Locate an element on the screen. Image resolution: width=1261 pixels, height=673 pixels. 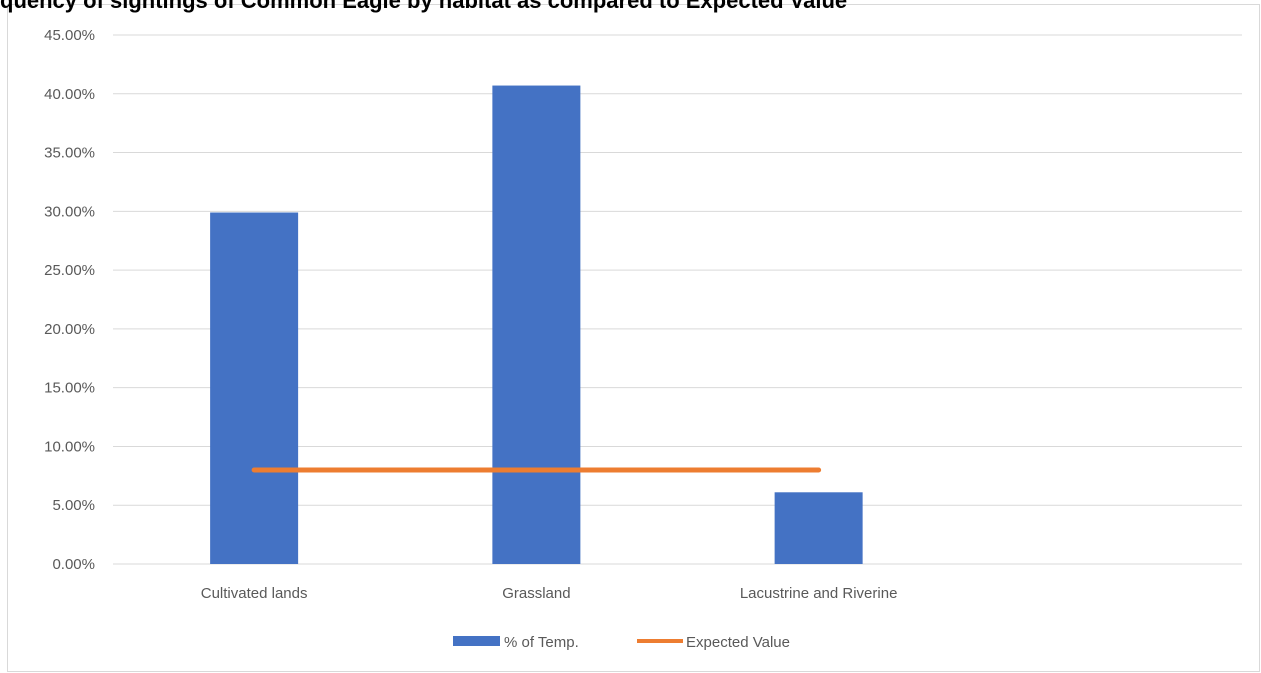
x-tick-label: Cultivated lands is located at coordinates (254, 593).